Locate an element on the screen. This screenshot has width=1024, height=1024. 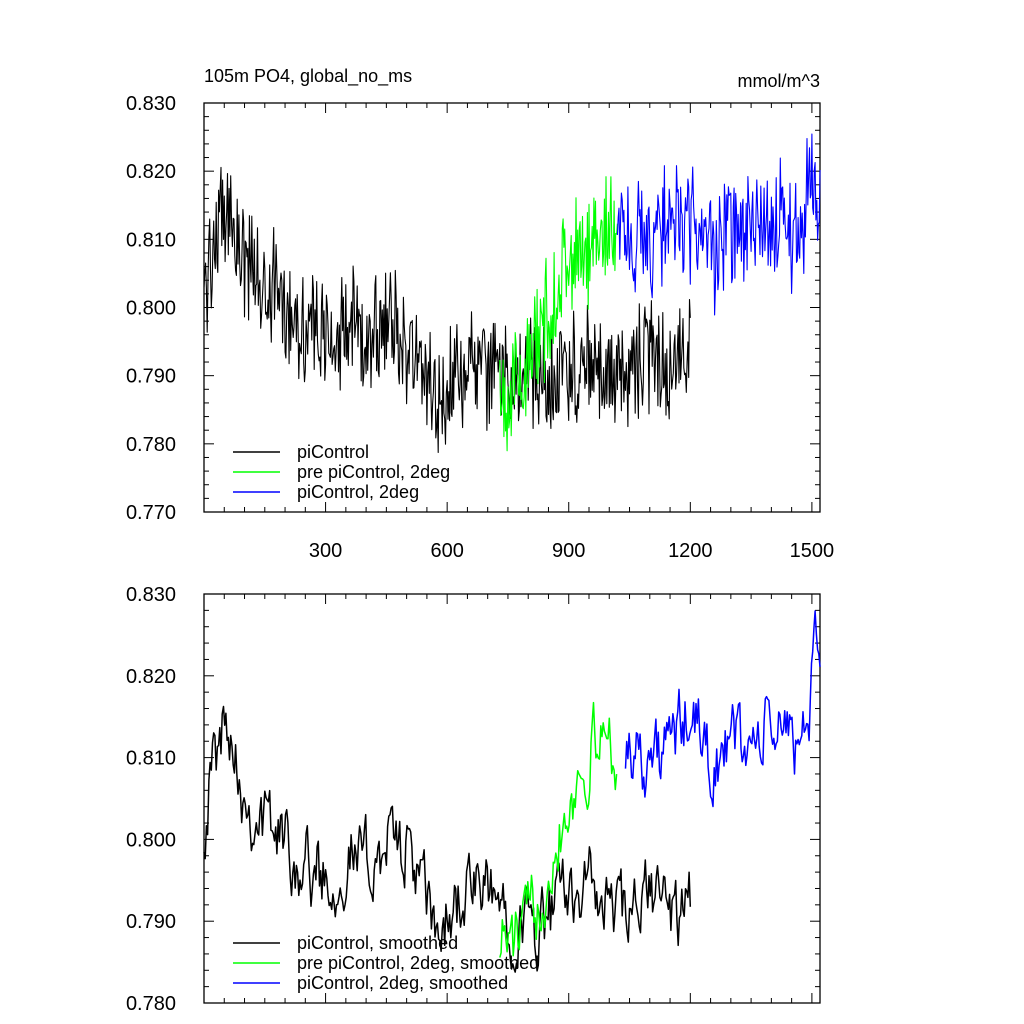
chart-units: mmol/m^3 is located at coordinates (779, 81).